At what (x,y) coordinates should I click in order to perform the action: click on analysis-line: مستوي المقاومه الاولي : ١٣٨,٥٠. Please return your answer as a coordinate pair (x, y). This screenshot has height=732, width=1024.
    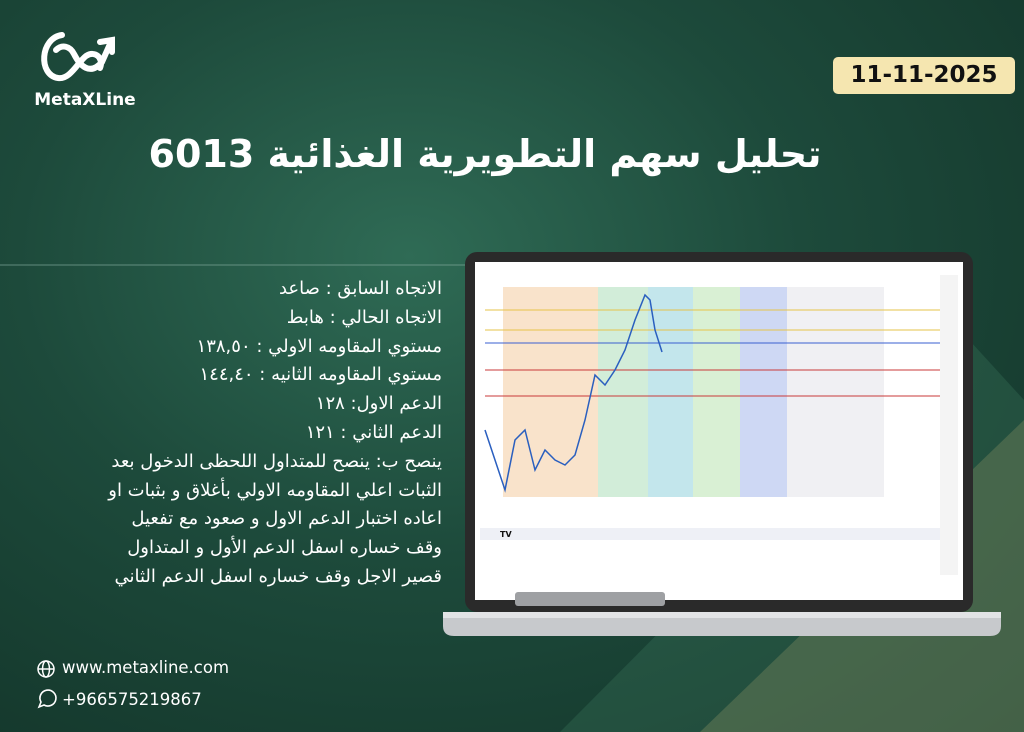
    Looking at the image, I should click on (319, 346).